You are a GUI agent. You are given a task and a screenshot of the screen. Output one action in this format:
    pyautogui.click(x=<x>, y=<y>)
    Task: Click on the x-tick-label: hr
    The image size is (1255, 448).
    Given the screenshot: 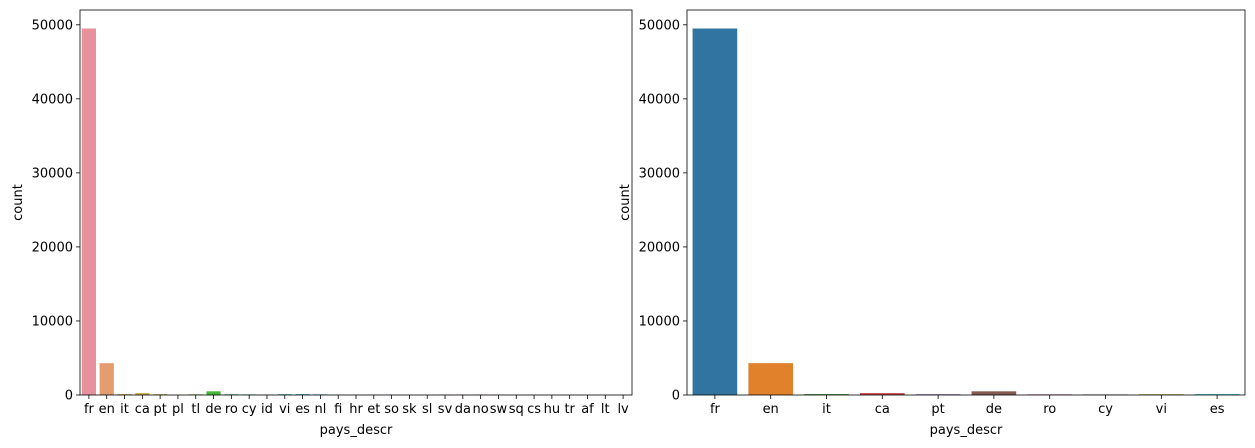 What is the action you would take?
    pyautogui.click(x=356, y=409)
    